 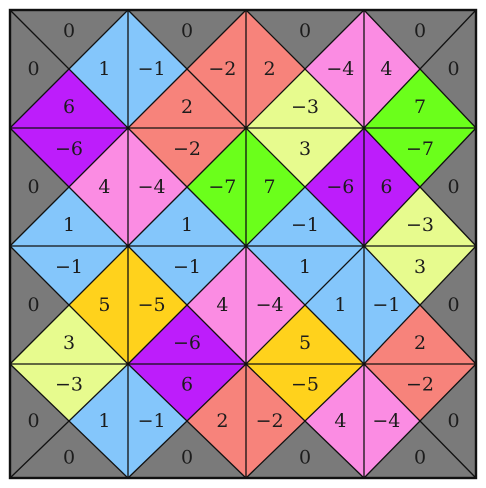 I want to click on tile-0-1-right-triangle, so click(x=216, y=69).